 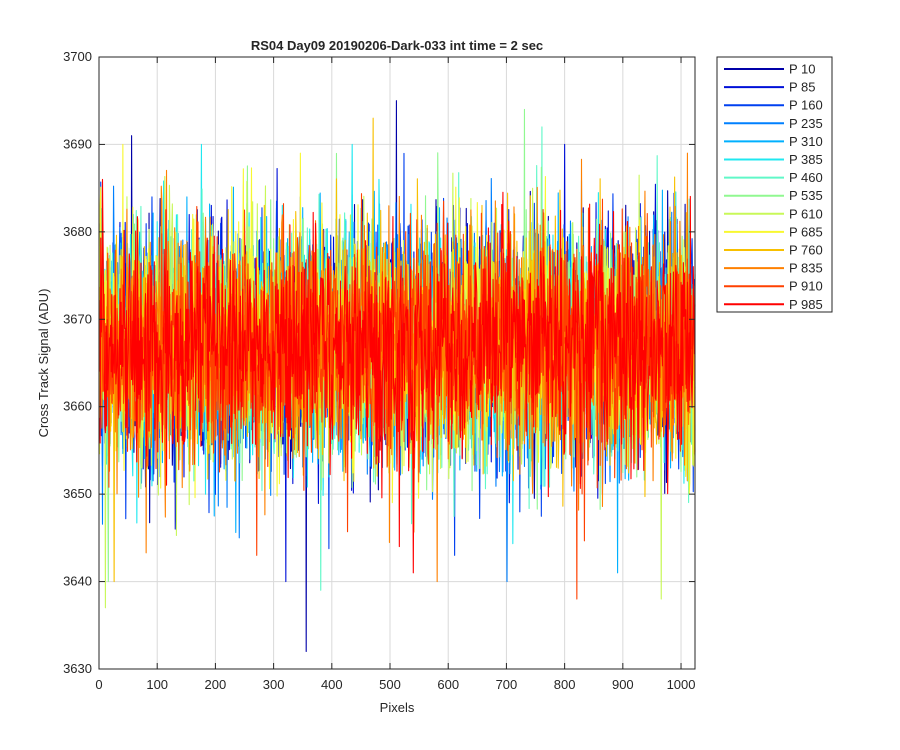 I want to click on legend-label: P 460, so click(x=806, y=177).